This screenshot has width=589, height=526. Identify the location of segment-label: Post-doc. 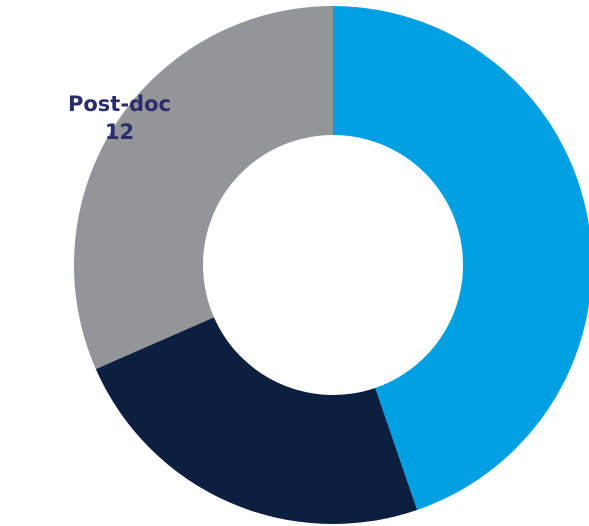
(119, 104).